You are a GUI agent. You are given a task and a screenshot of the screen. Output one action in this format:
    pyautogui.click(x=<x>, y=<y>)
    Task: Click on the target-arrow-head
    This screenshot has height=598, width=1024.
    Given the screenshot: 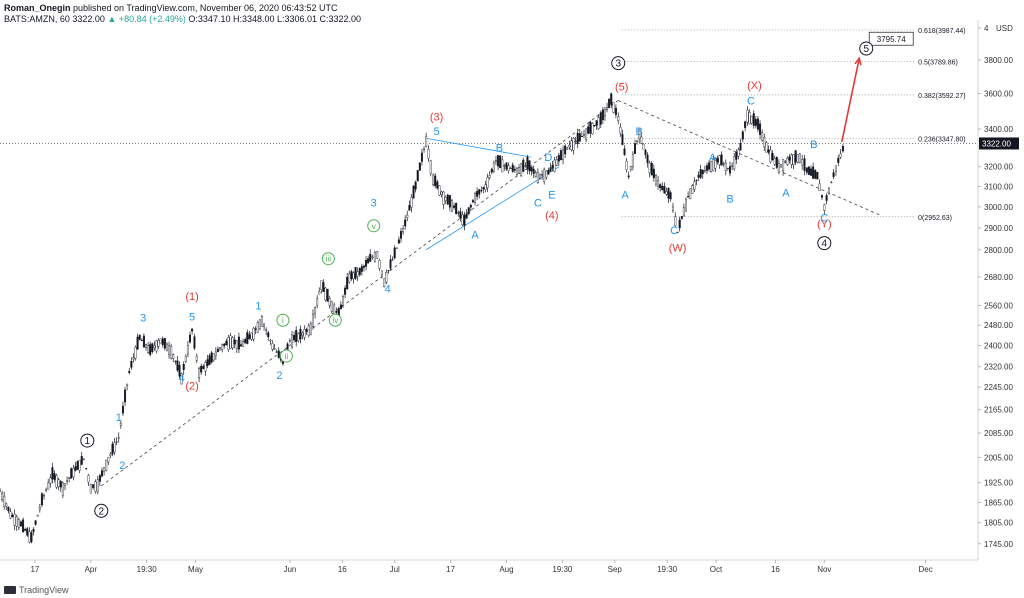 What is the action you would take?
    pyautogui.click(x=858, y=61)
    